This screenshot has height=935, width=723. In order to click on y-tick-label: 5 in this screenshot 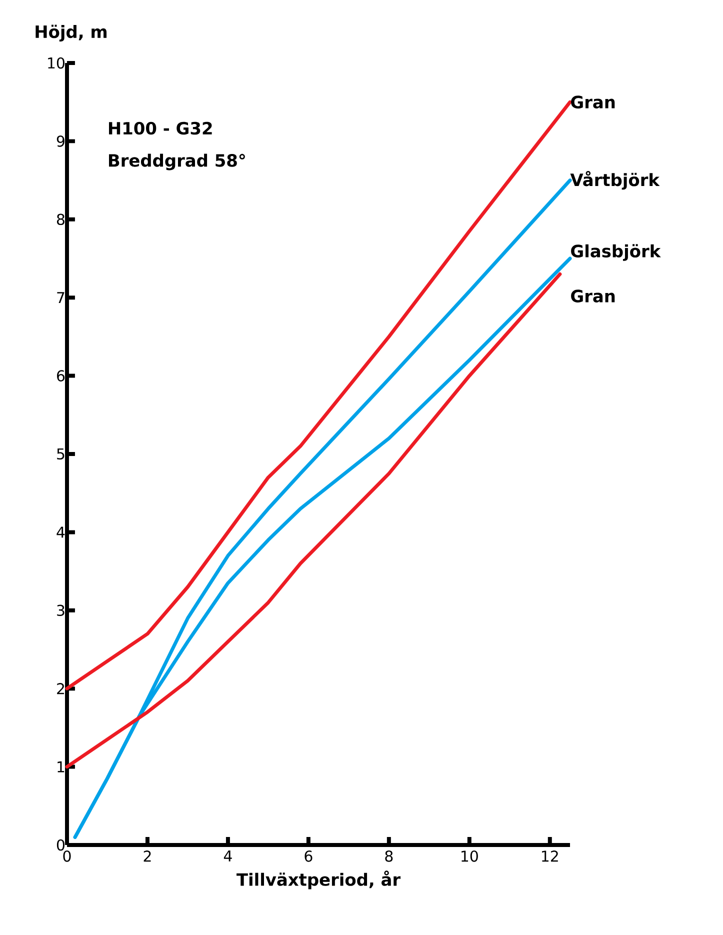, I will do `click(60, 454)`.